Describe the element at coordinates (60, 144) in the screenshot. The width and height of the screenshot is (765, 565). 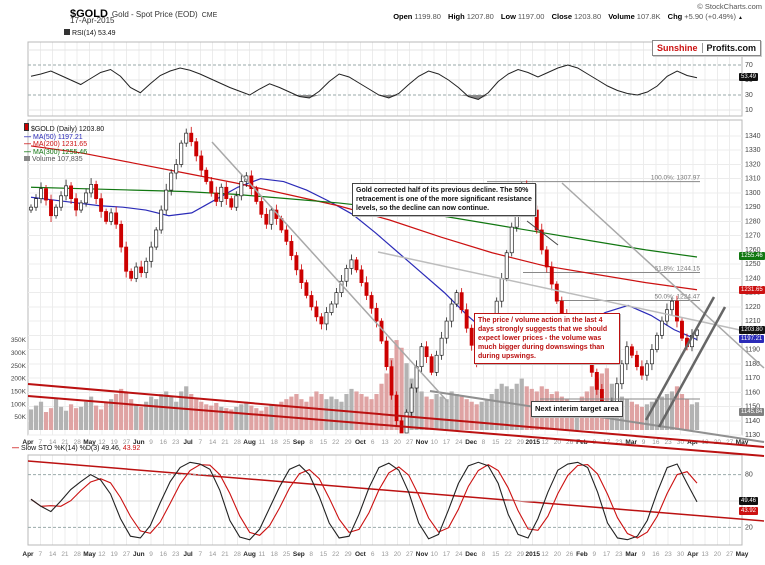
I see `ma200-legend: MA(200) 1231.65` at that location.